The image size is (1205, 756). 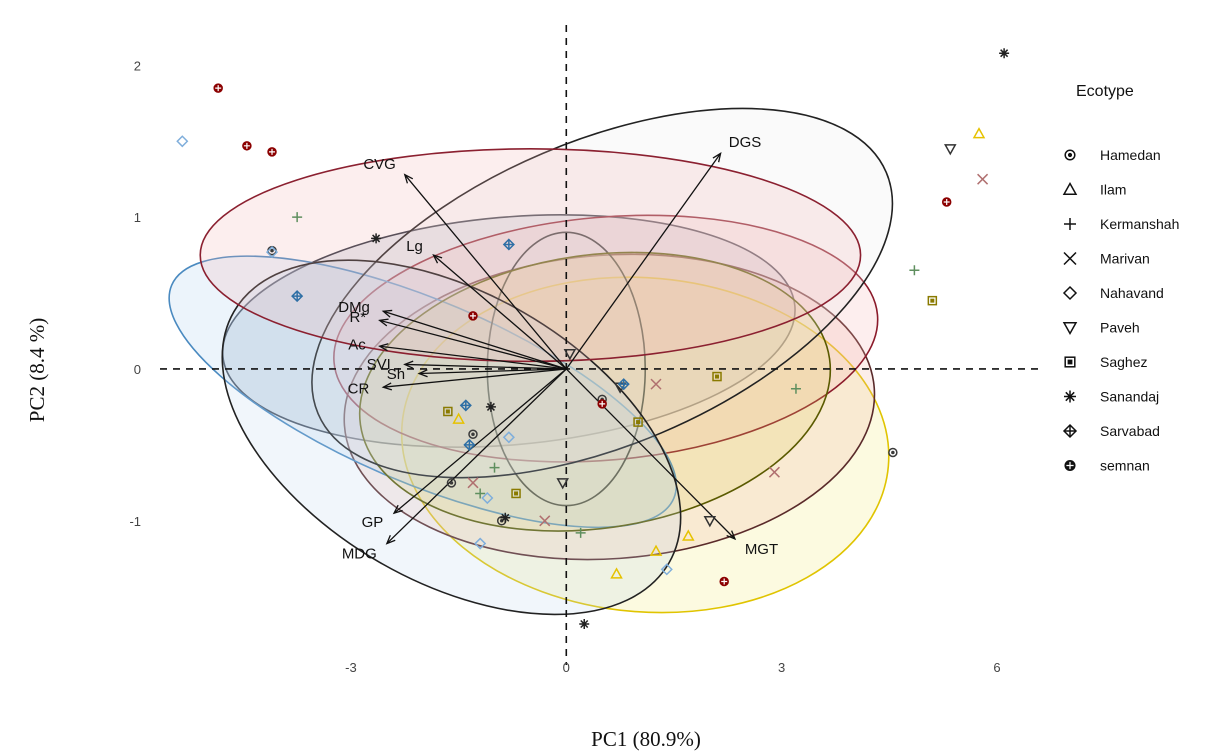 What do you see at coordinates (357, 317) in the screenshot?
I see `vector-label: R*` at bounding box center [357, 317].